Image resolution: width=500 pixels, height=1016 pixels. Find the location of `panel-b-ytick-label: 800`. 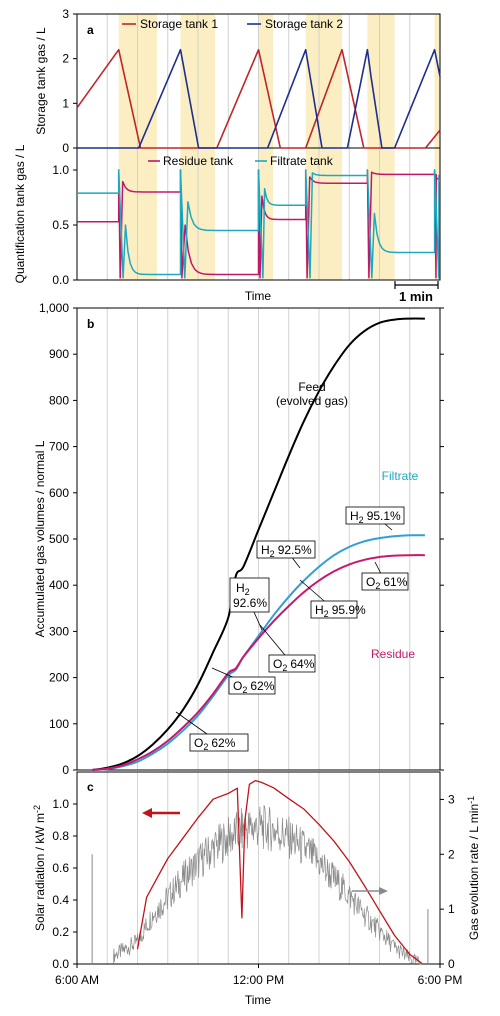

panel-b-ytick-label: 800 is located at coordinates (59, 400).